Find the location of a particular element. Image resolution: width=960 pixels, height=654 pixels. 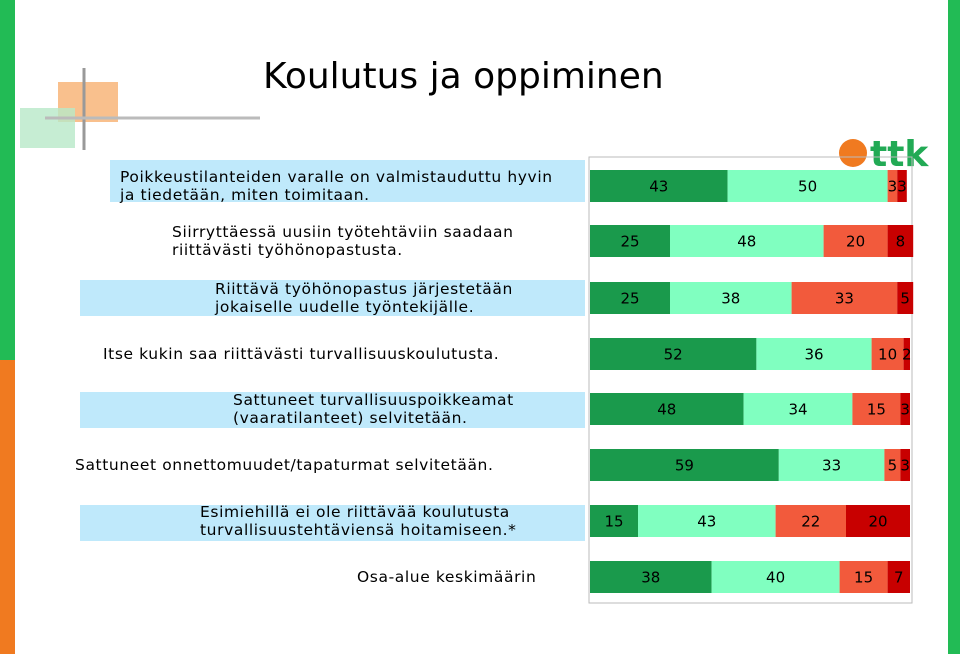

value-label: 59 is located at coordinates (684, 466).